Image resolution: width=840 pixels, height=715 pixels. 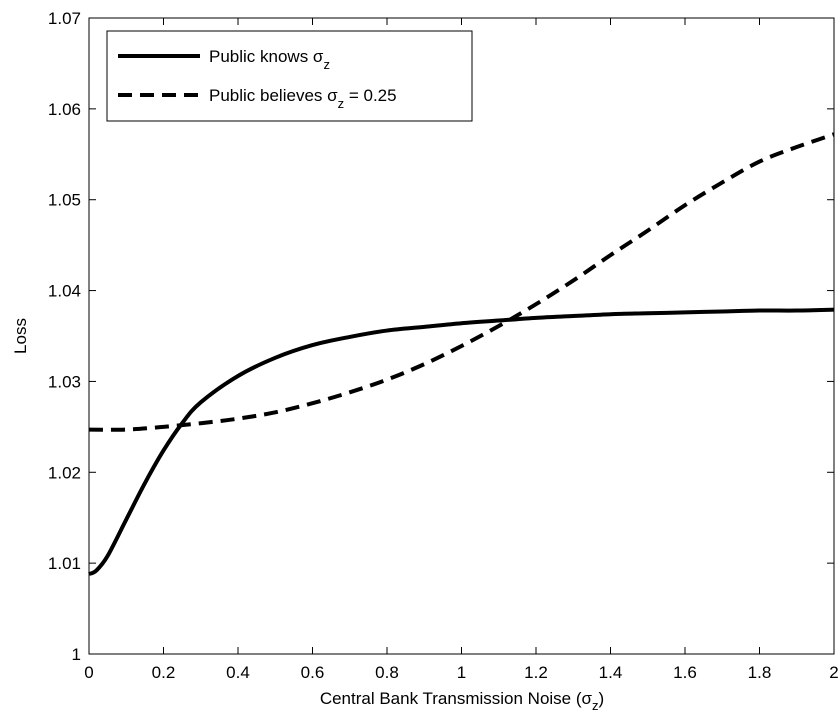 I want to click on x-tick-label: 0.2, so click(x=164, y=672).